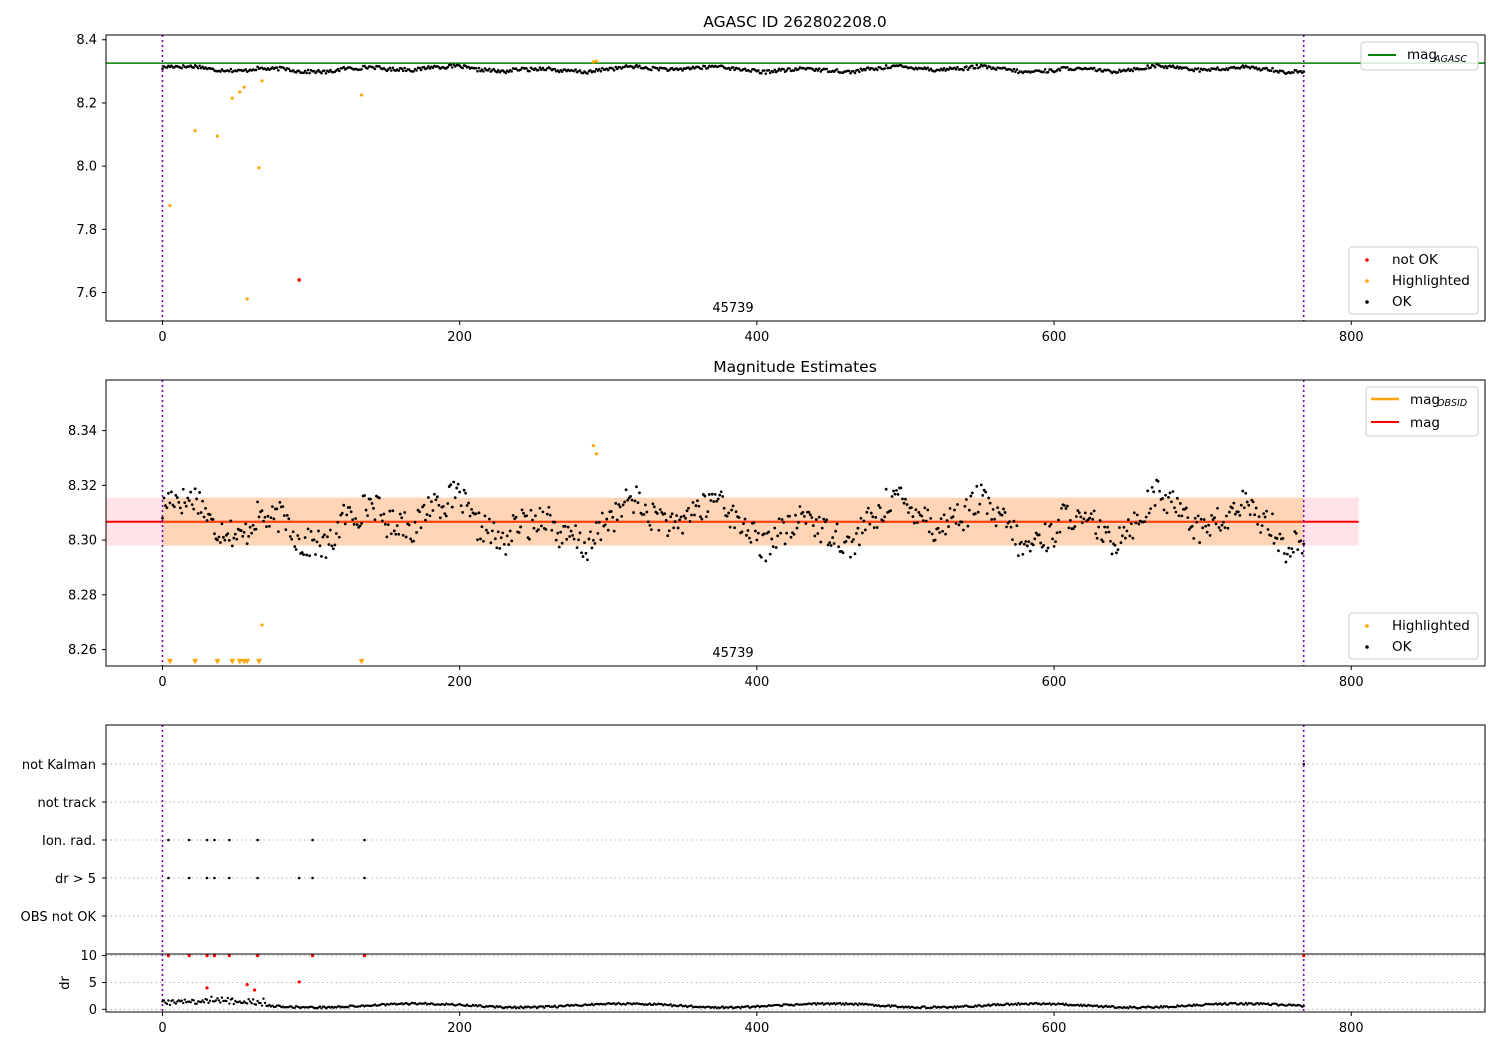  I want to click on panel1-legend-line: mag AGASC, so click(1419, 56).